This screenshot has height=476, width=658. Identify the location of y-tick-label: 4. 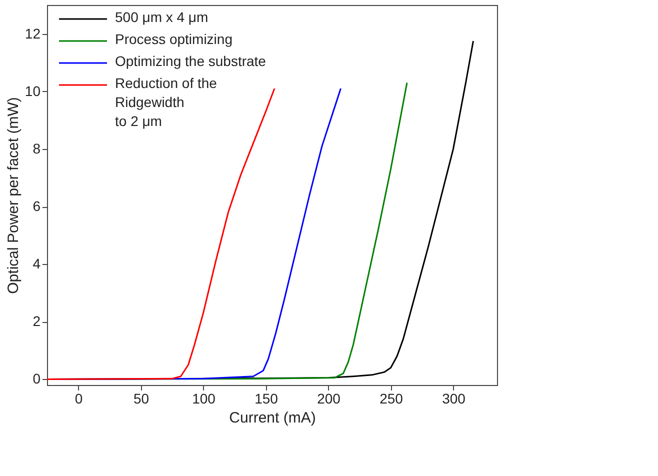
(36, 264).